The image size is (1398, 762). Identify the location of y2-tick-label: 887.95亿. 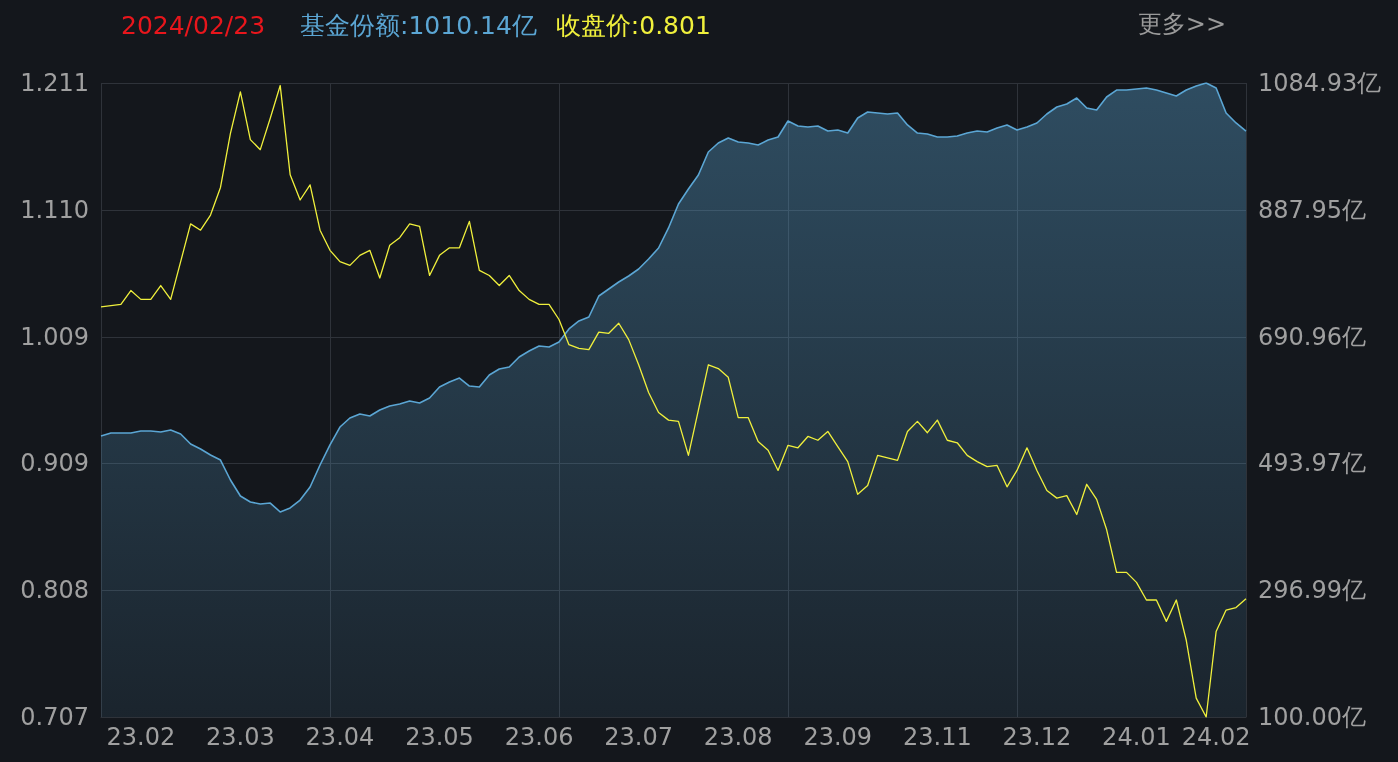
(1312, 209).